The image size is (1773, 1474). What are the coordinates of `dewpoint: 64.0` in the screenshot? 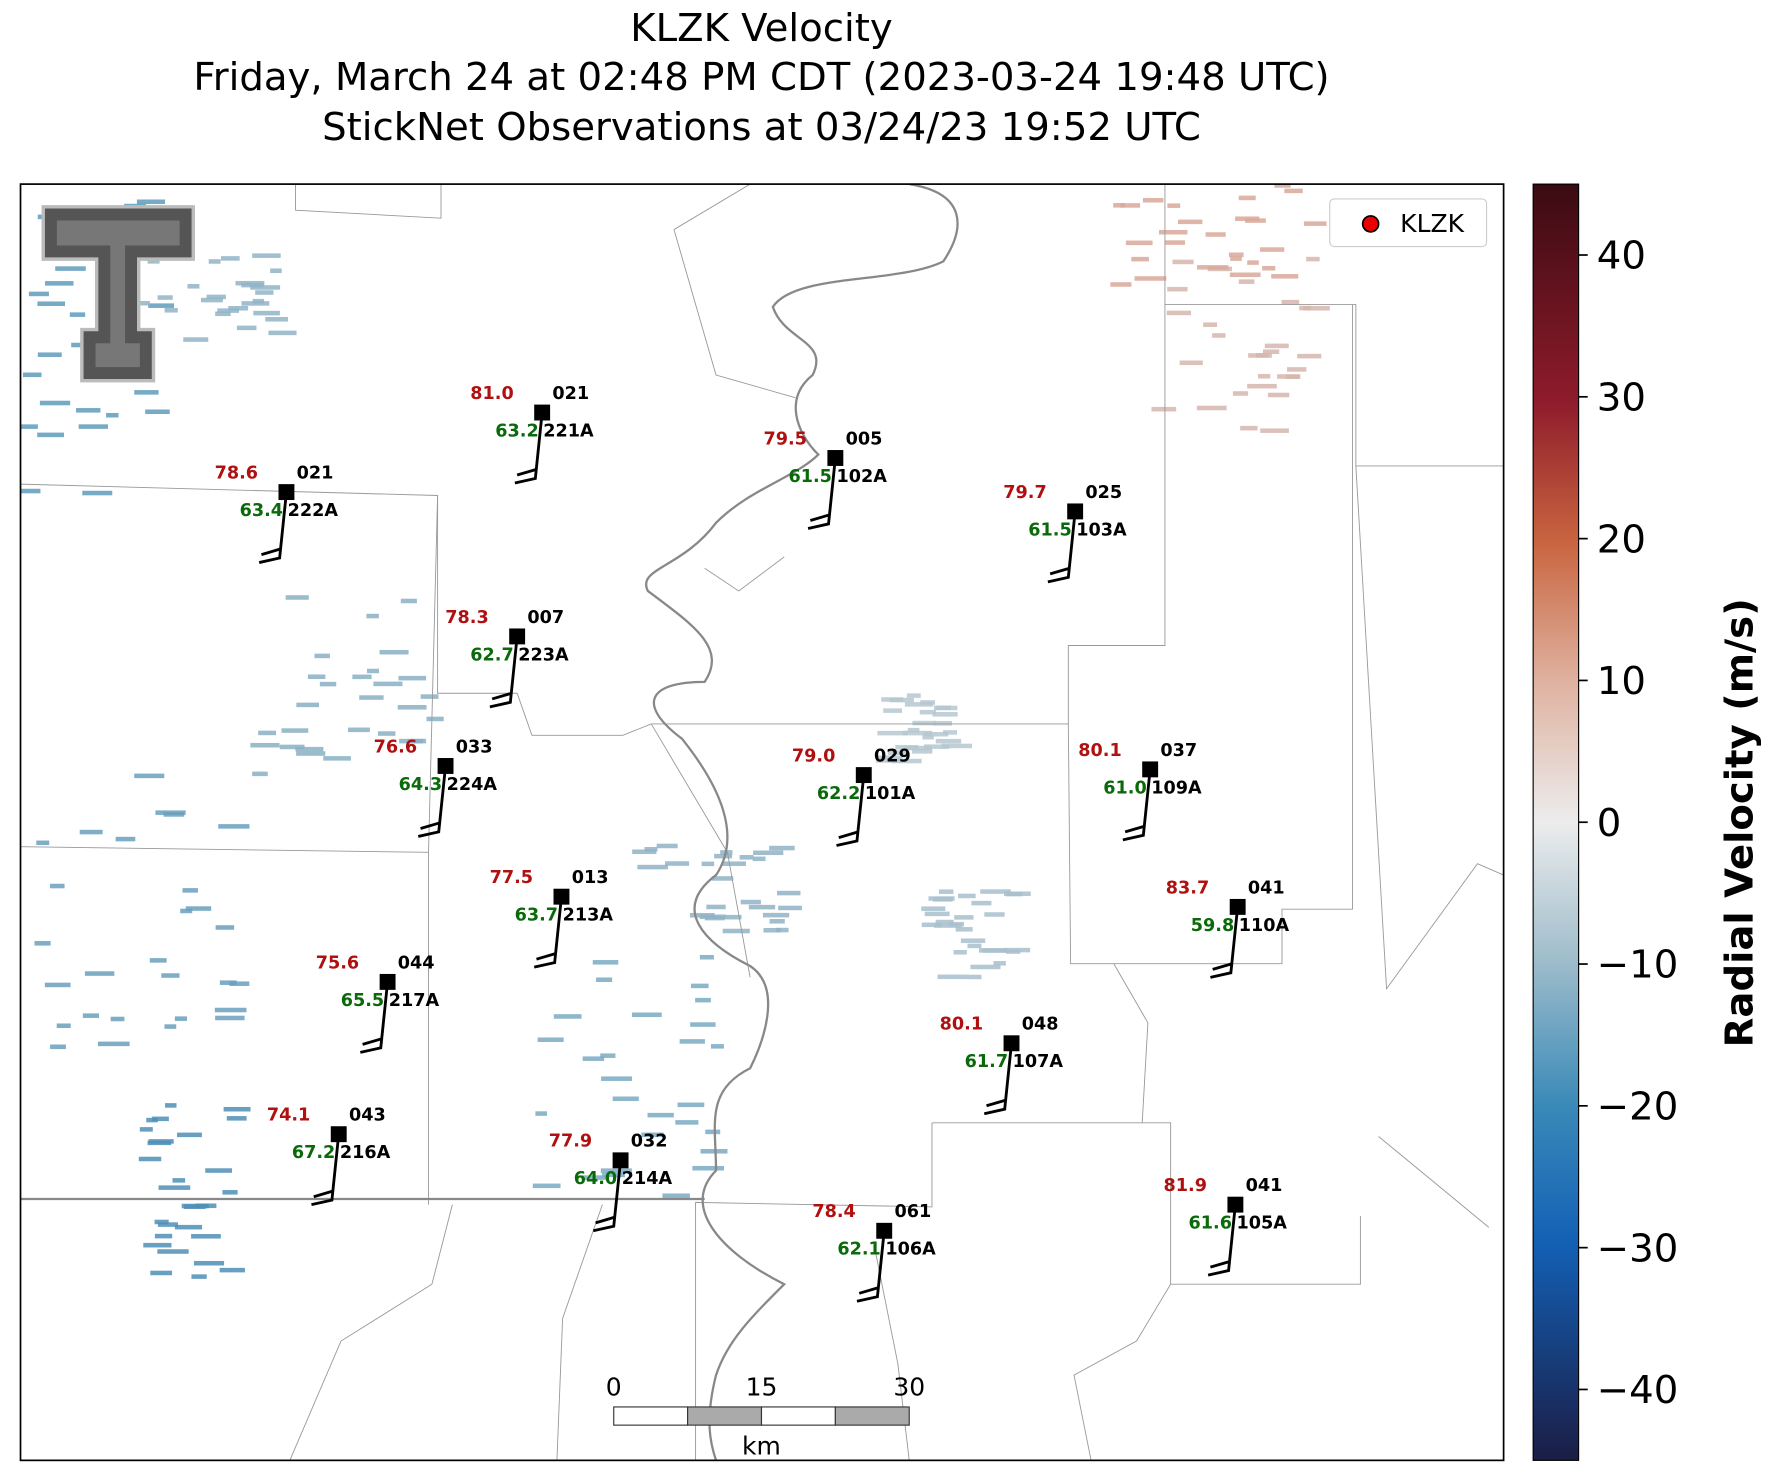 It's located at (595, 1179).